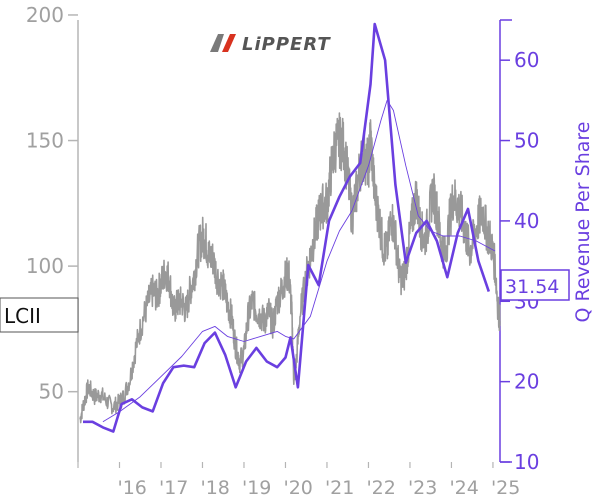 This screenshot has height=500, width=600. What do you see at coordinates (22, 316) in the screenshot?
I see `ticker-label-text: LCII` at bounding box center [22, 316].